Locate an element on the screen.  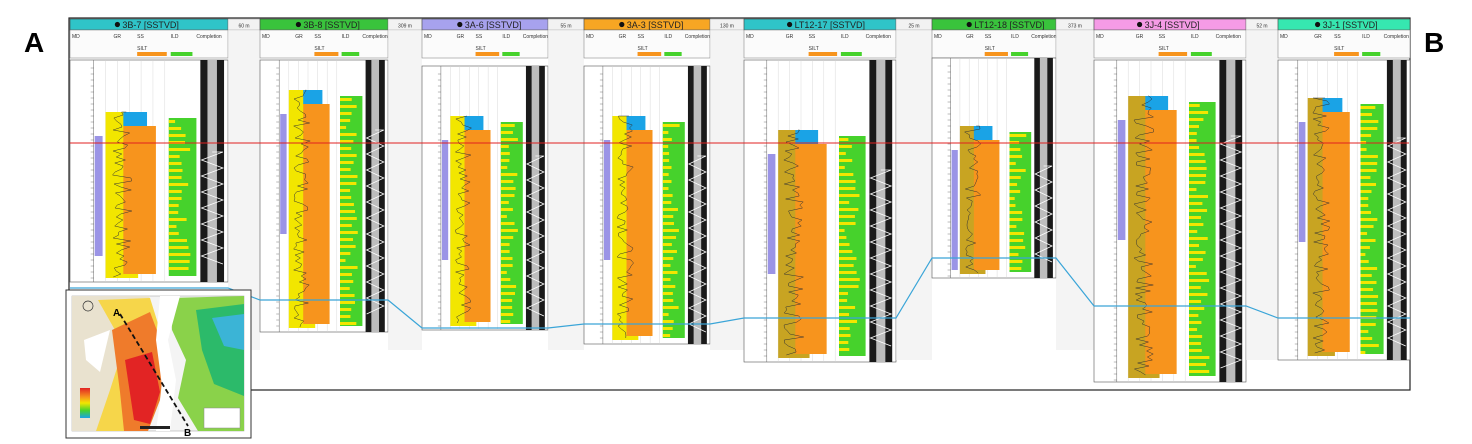
inset-label-a: A is located at coordinates (116, 313).